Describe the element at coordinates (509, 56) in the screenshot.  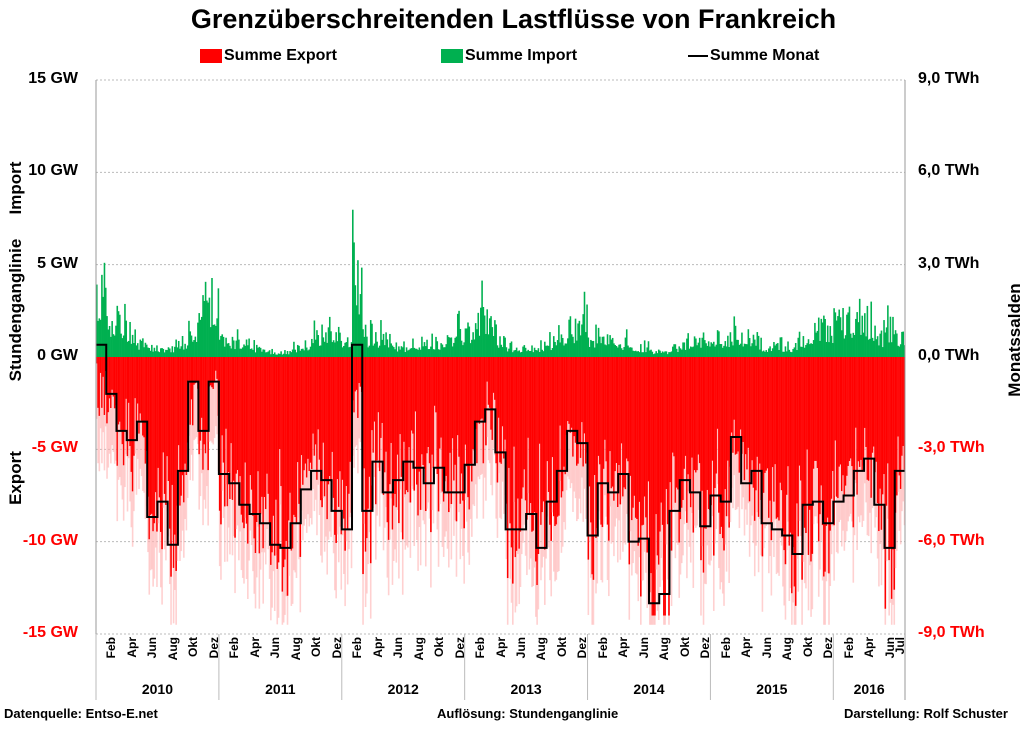
I see `legend-import: Summe Import` at that location.